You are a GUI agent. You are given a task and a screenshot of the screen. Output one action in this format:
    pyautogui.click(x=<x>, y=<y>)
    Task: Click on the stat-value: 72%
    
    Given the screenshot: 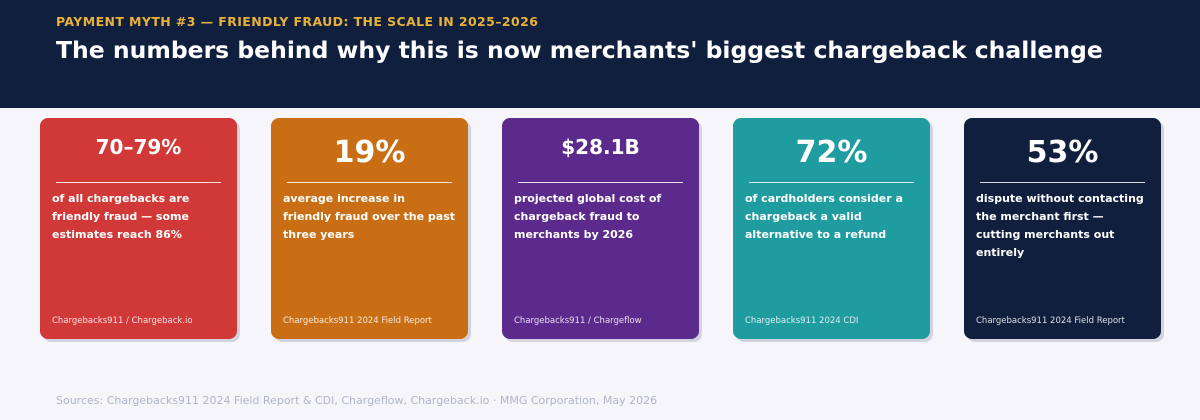 What is the action you would take?
    pyautogui.click(x=831, y=152)
    